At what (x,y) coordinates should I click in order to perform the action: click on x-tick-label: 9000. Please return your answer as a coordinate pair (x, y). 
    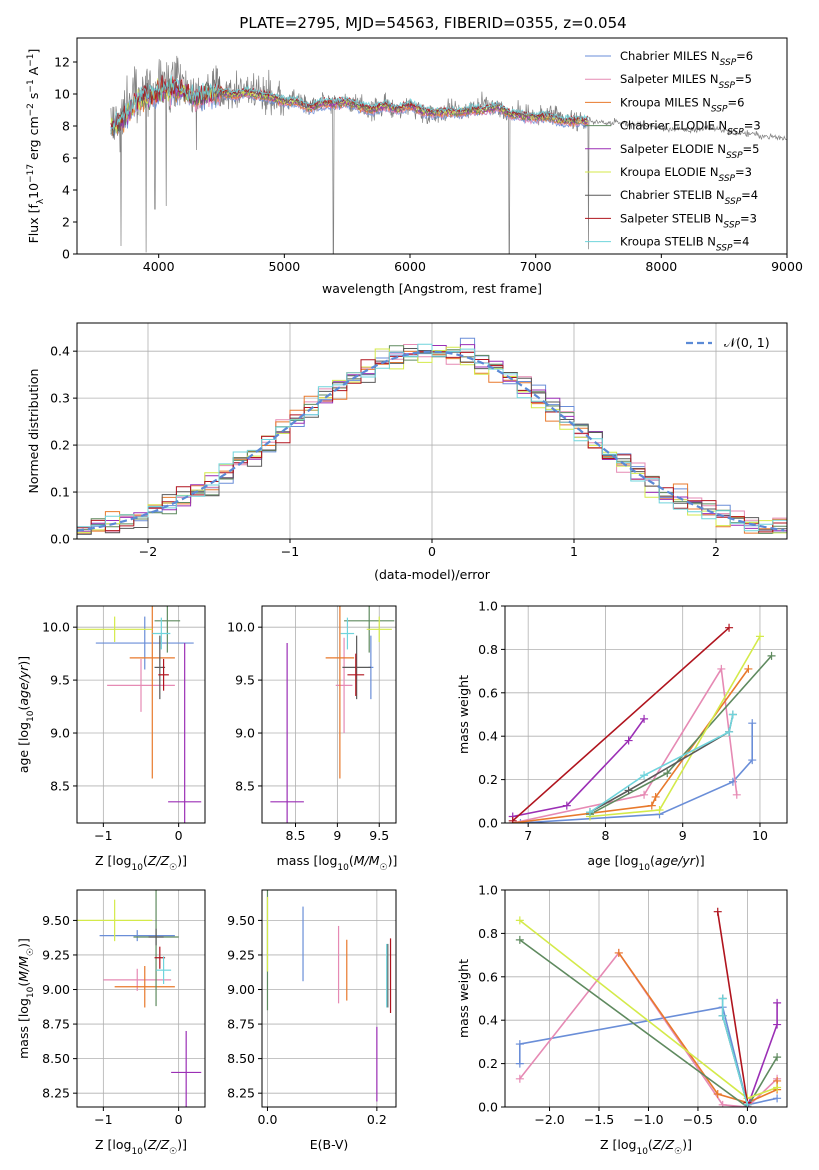
    Looking at the image, I should click on (787, 266).